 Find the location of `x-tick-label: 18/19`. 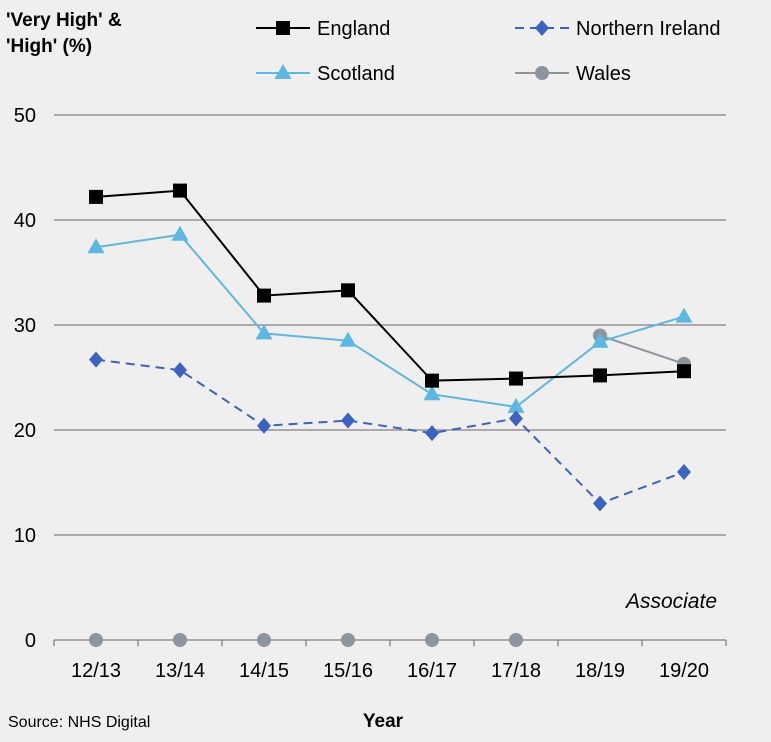

x-tick-label: 18/19 is located at coordinates (600, 671).